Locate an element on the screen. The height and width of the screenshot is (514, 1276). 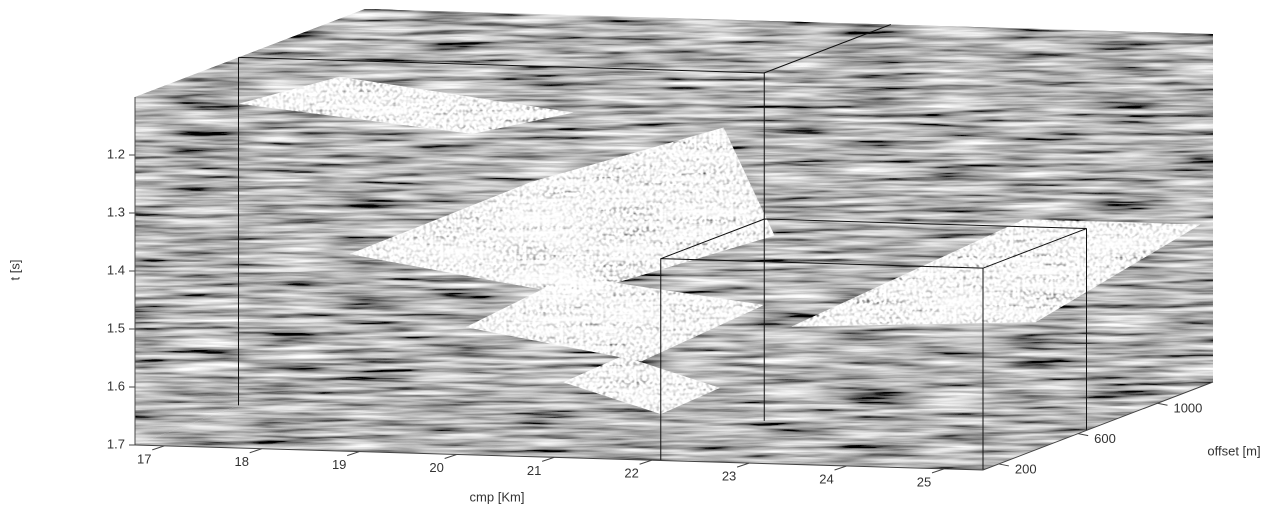
z-tick-label: 1.6 is located at coordinates (116, 385).